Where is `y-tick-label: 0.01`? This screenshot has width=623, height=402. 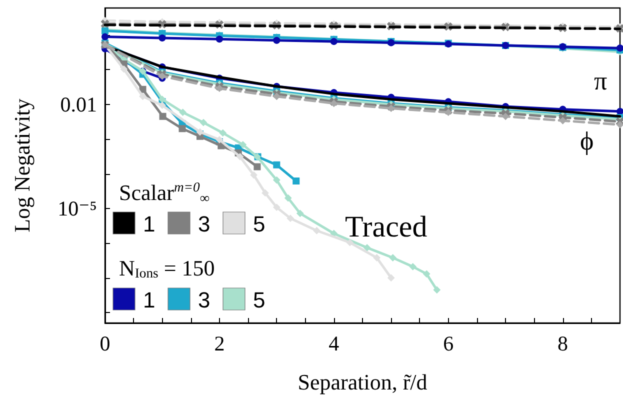
y-tick-label: 0.01 is located at coordinates (78, 104).